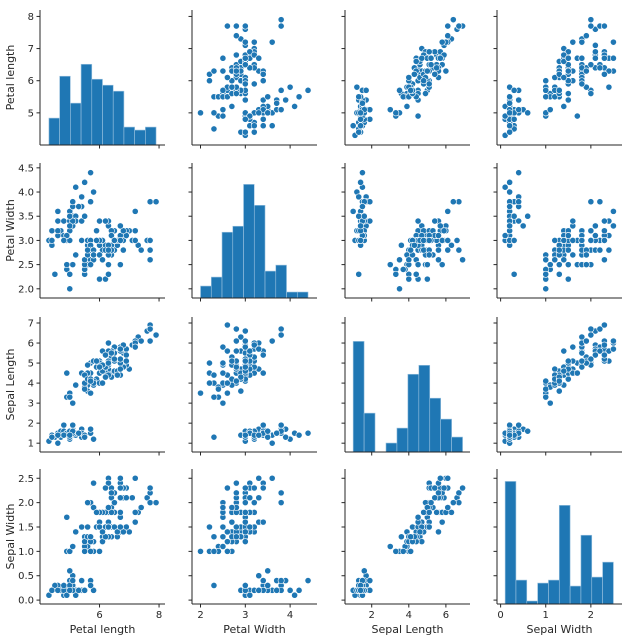 The height and width of the screenshot is (644, 641). Describe the element at coordinates (26, 503) in the screenshot. I see `y-tick-label: 2.0` at that location.